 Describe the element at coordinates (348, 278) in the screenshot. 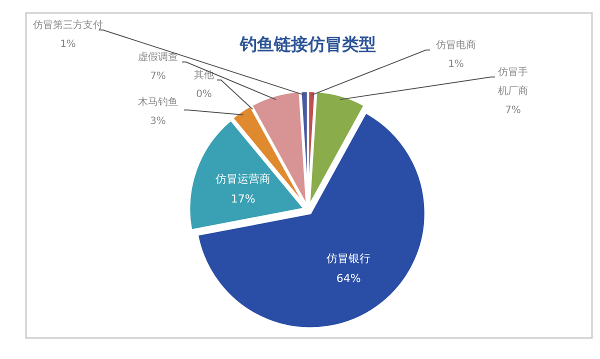

I see `data-label: 64%` at that location.